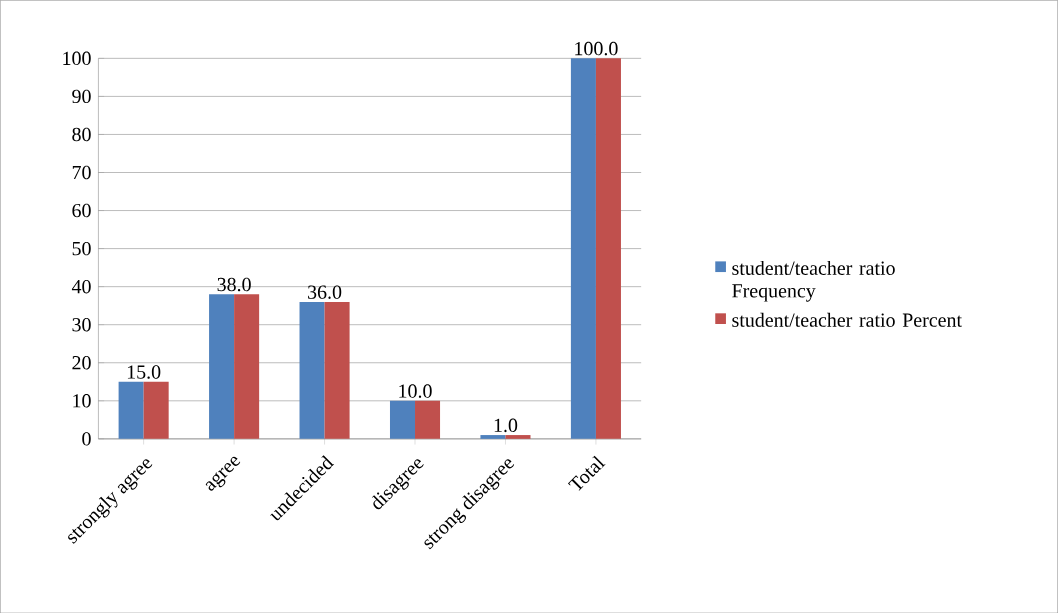 The image size is (1058, 613). I want to click on y-tick-label: 60, so click(81, 210).